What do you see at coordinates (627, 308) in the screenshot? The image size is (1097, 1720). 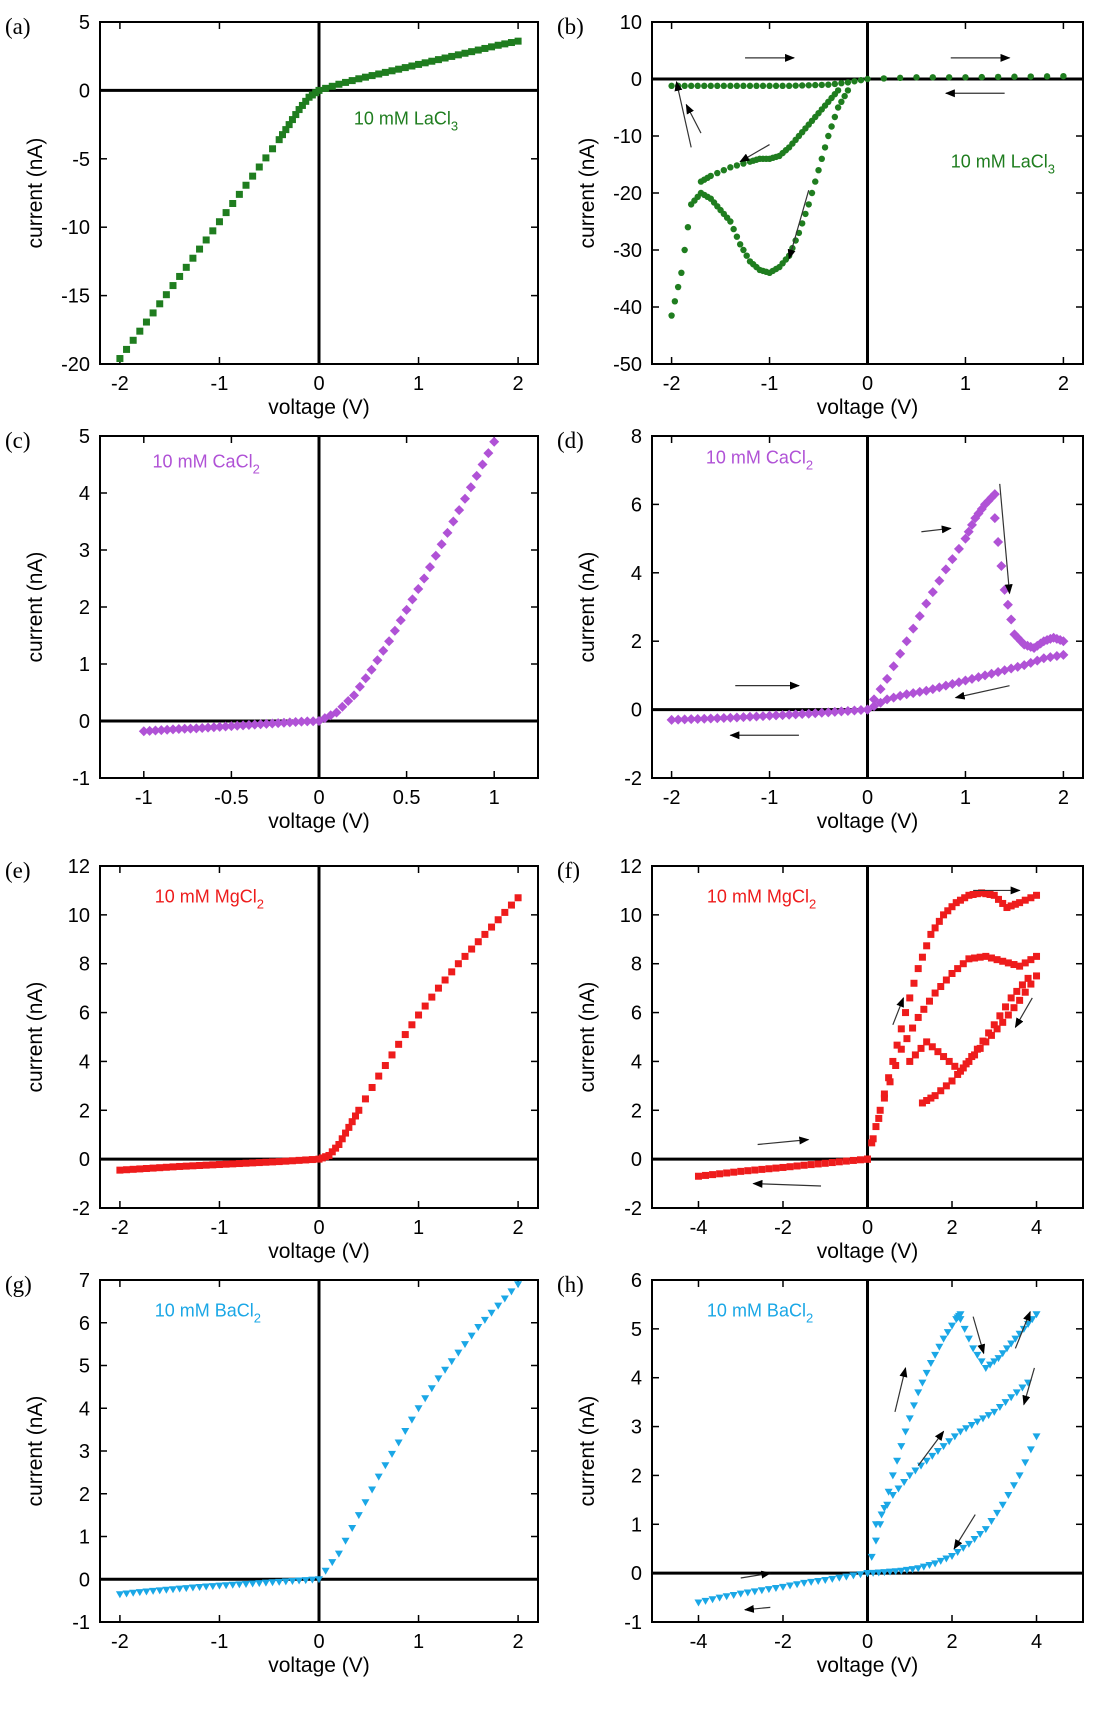 I see `y-tick-label: -40` at bounding box center [627, 308].